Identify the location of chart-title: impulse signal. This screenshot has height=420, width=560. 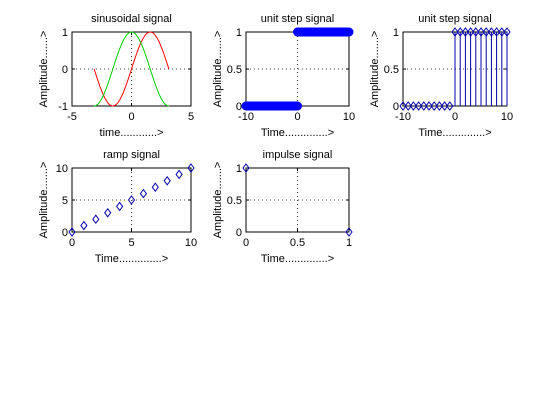
(298, 155).